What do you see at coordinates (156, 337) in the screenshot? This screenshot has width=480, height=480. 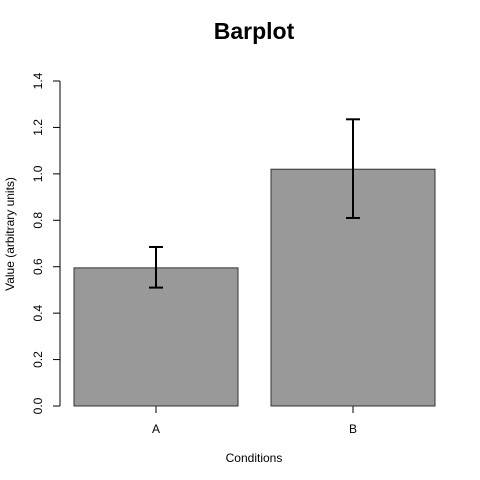 I see `bar-a` at bounding box center [156, 337].